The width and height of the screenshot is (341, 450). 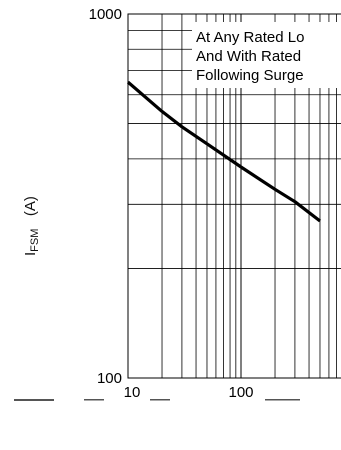 What do you see at coordinates (109, 378) in the screenshot?
I see `y-tick-label: 100` at bounding box center [109, 378].